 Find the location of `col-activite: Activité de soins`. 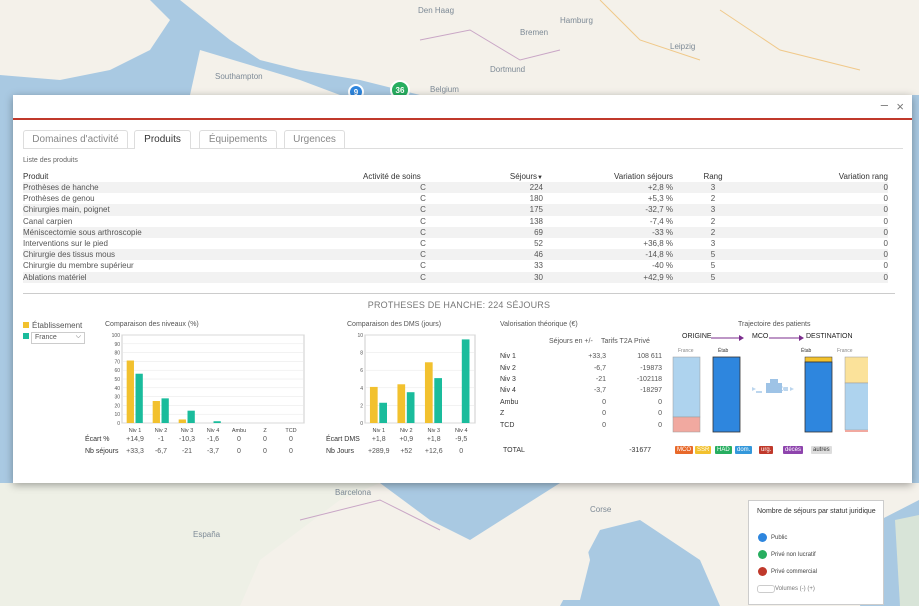

col-activite: Activité de soins is located at coordinates (392, 176).